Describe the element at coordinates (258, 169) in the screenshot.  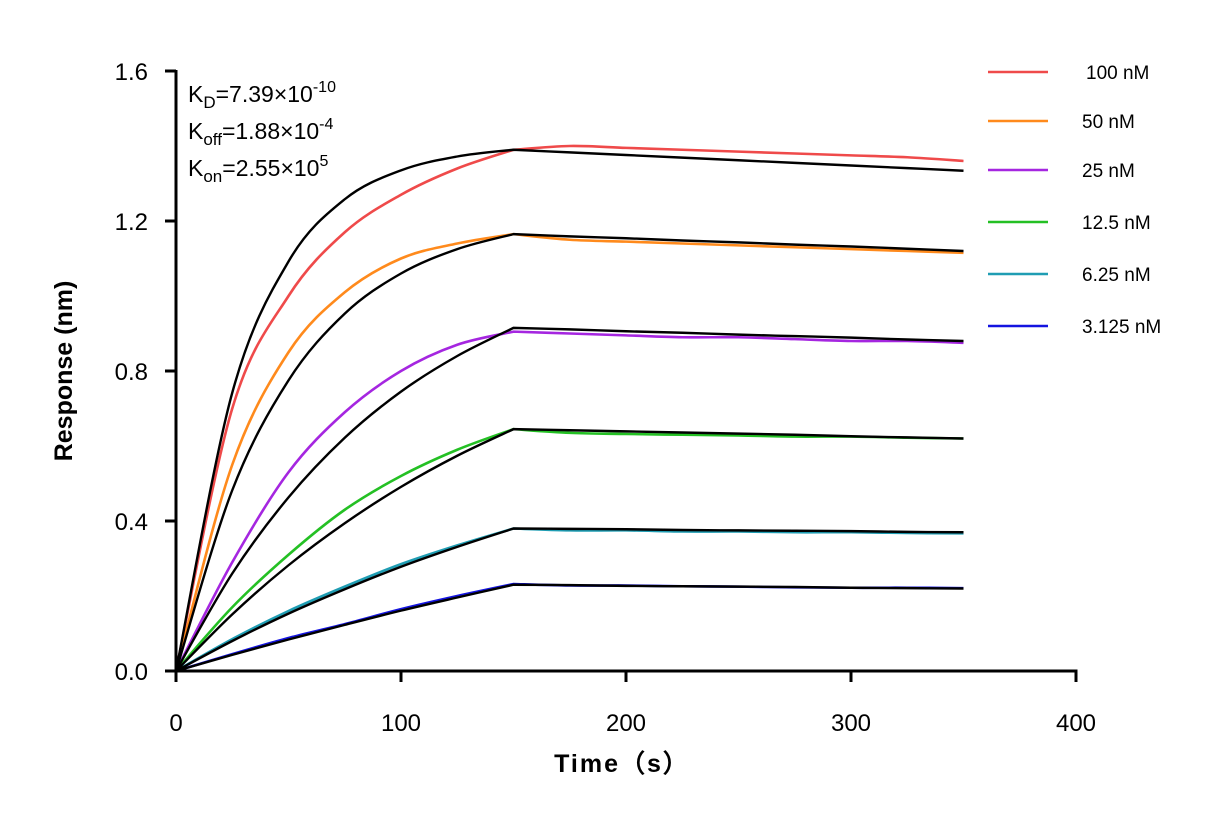
I see `annotation-on: Kon=2.55×105` at that location.